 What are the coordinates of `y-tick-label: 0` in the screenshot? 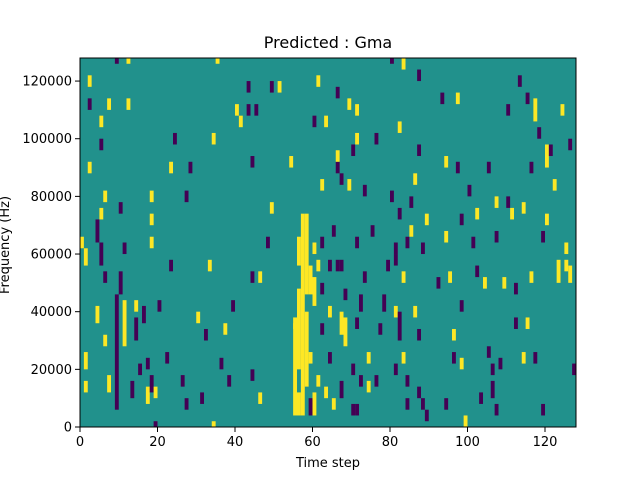 It's located at (68, 428).